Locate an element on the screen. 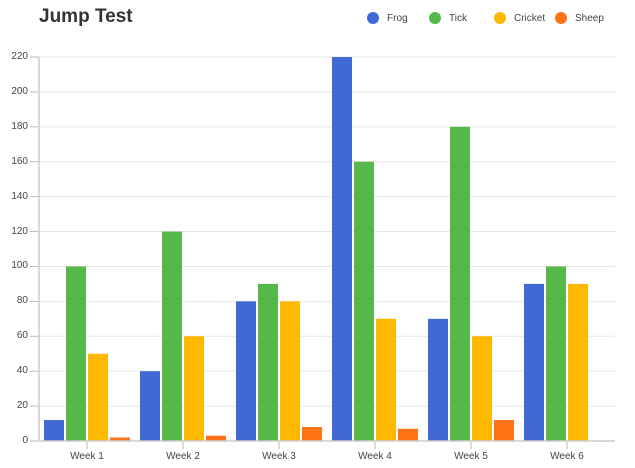 The height and width of the screenshot is (468, 635). legend-item-cricket: Cricket is located at coordinates (519, 18).